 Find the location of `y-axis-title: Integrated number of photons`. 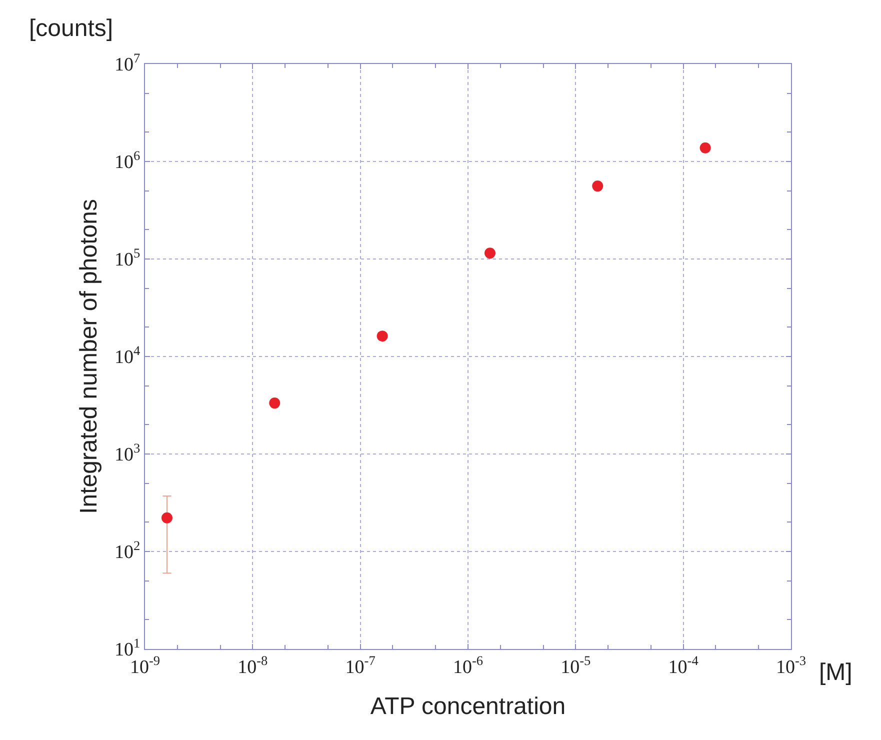

y-axis-title: Integrated number of photons is located at coordinates (89, 356).